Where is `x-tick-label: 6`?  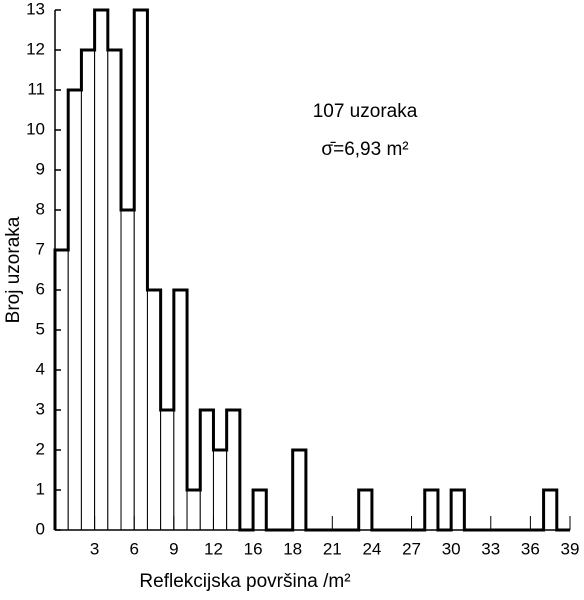 x-tick-label: 6 is located at coordinates (133, 548).